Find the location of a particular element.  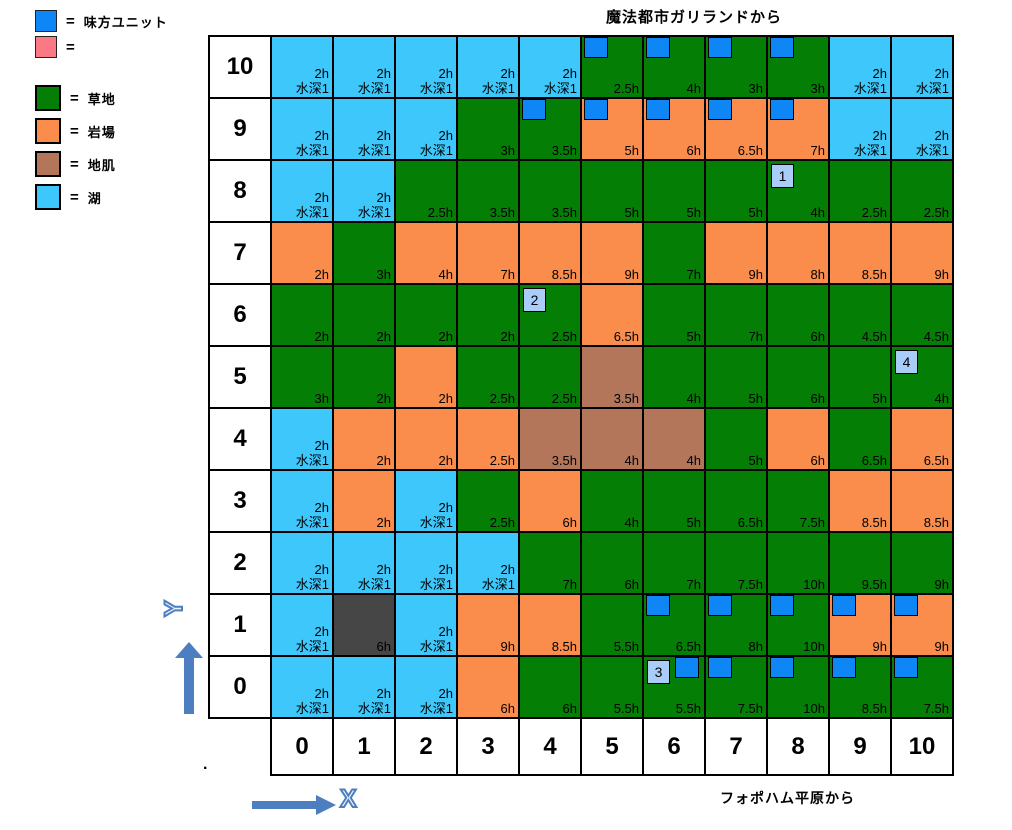

map-cell: 7.5h is located at coordinates (799, 502).